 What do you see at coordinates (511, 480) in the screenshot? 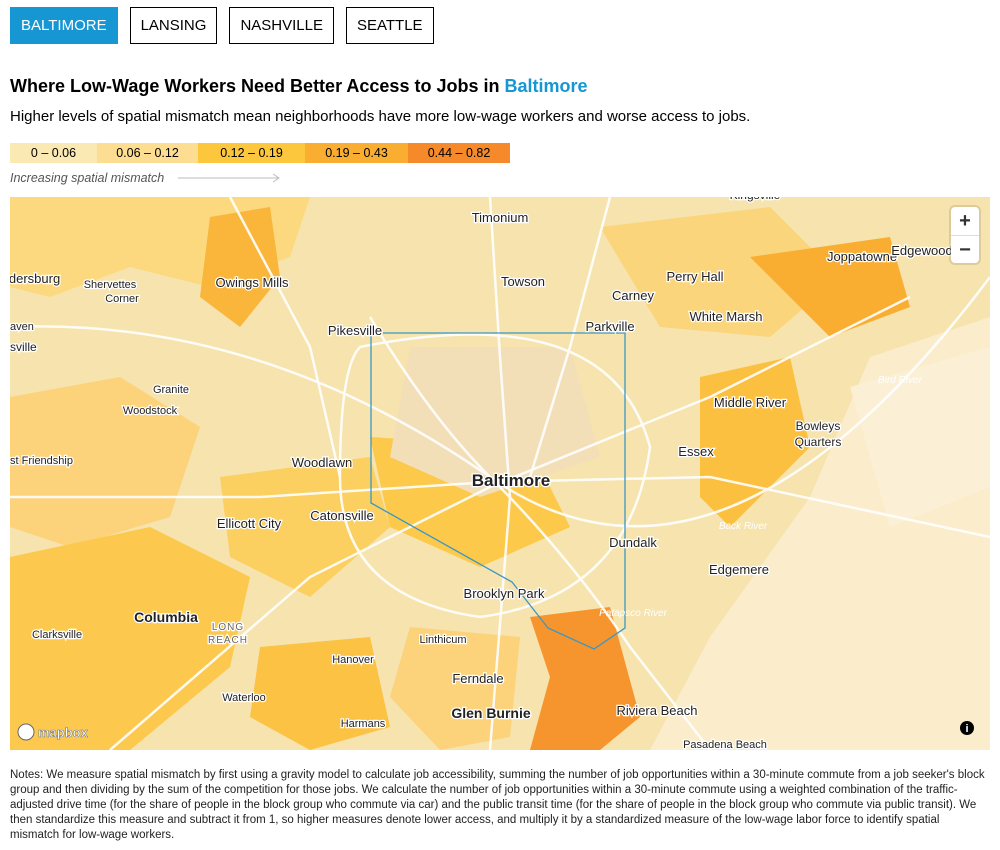
I see `place-label: Baltimore` at bounding box center [511, 480].